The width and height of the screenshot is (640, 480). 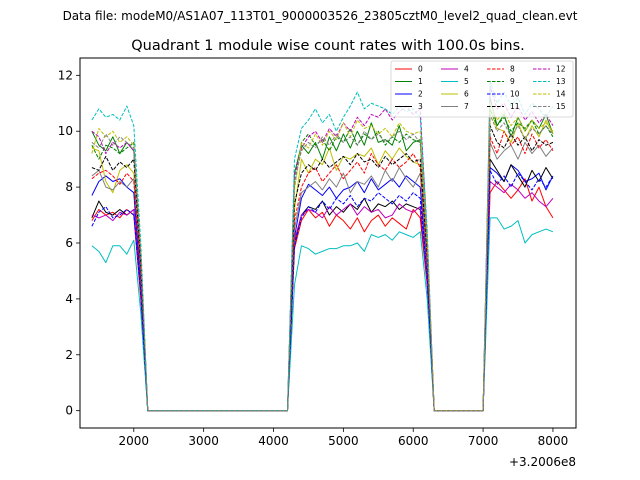 What do you see at coordinates (553, 441) in the screenshot?
I see `x-tick-label: 8000` at bounding box center [553, 441].